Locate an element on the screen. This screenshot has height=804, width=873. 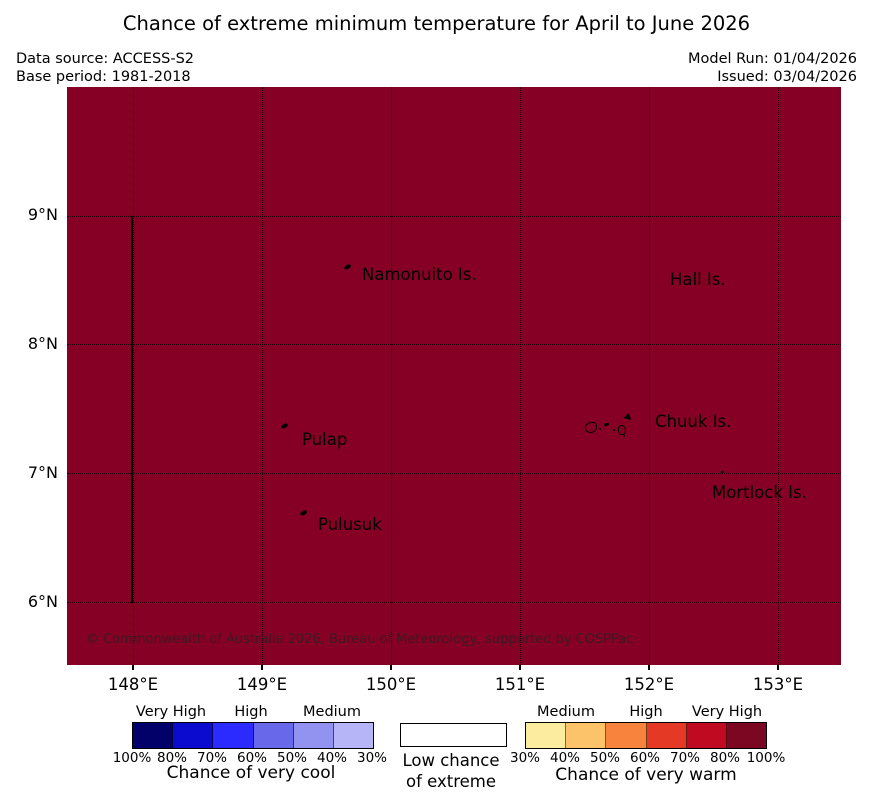
island-label-pulusuk: Pulusuk is located at coordinates (350, 524).